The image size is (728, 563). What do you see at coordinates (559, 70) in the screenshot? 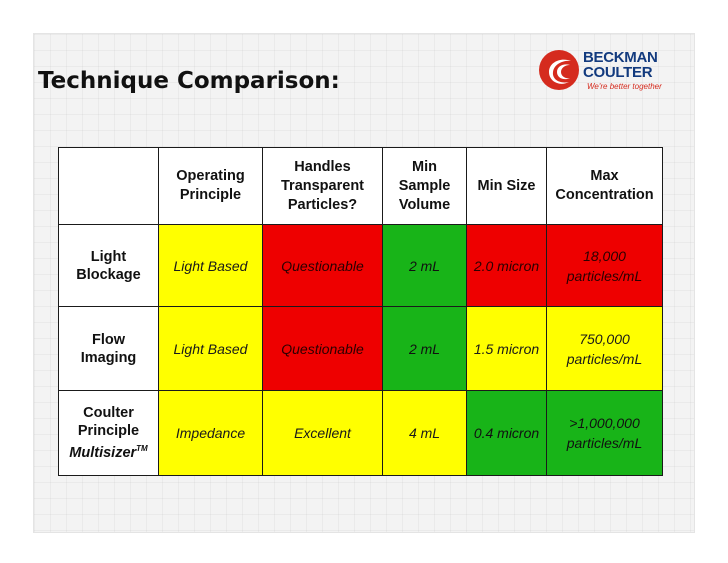
I see `logo-mark-icon` at bounding box center [559, 70].